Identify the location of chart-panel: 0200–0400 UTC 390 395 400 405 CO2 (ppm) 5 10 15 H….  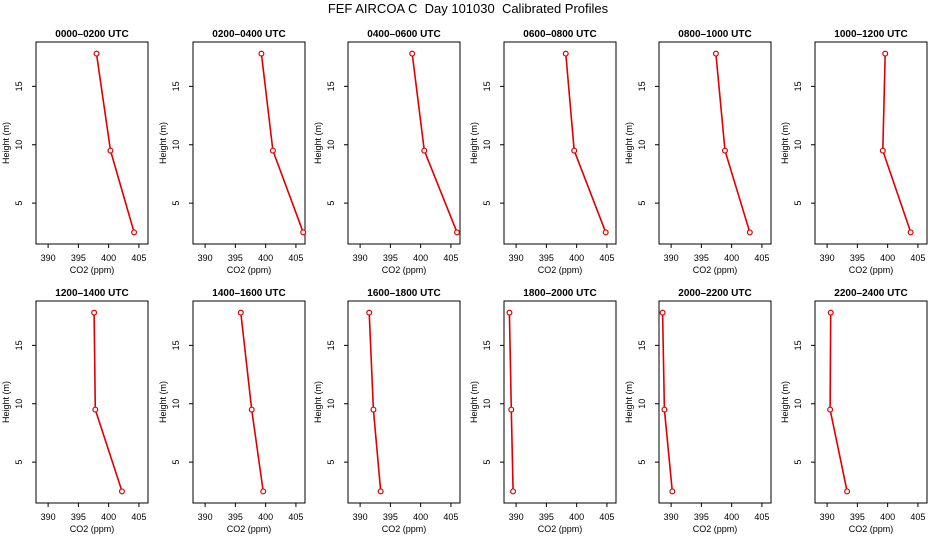
(232, 152).